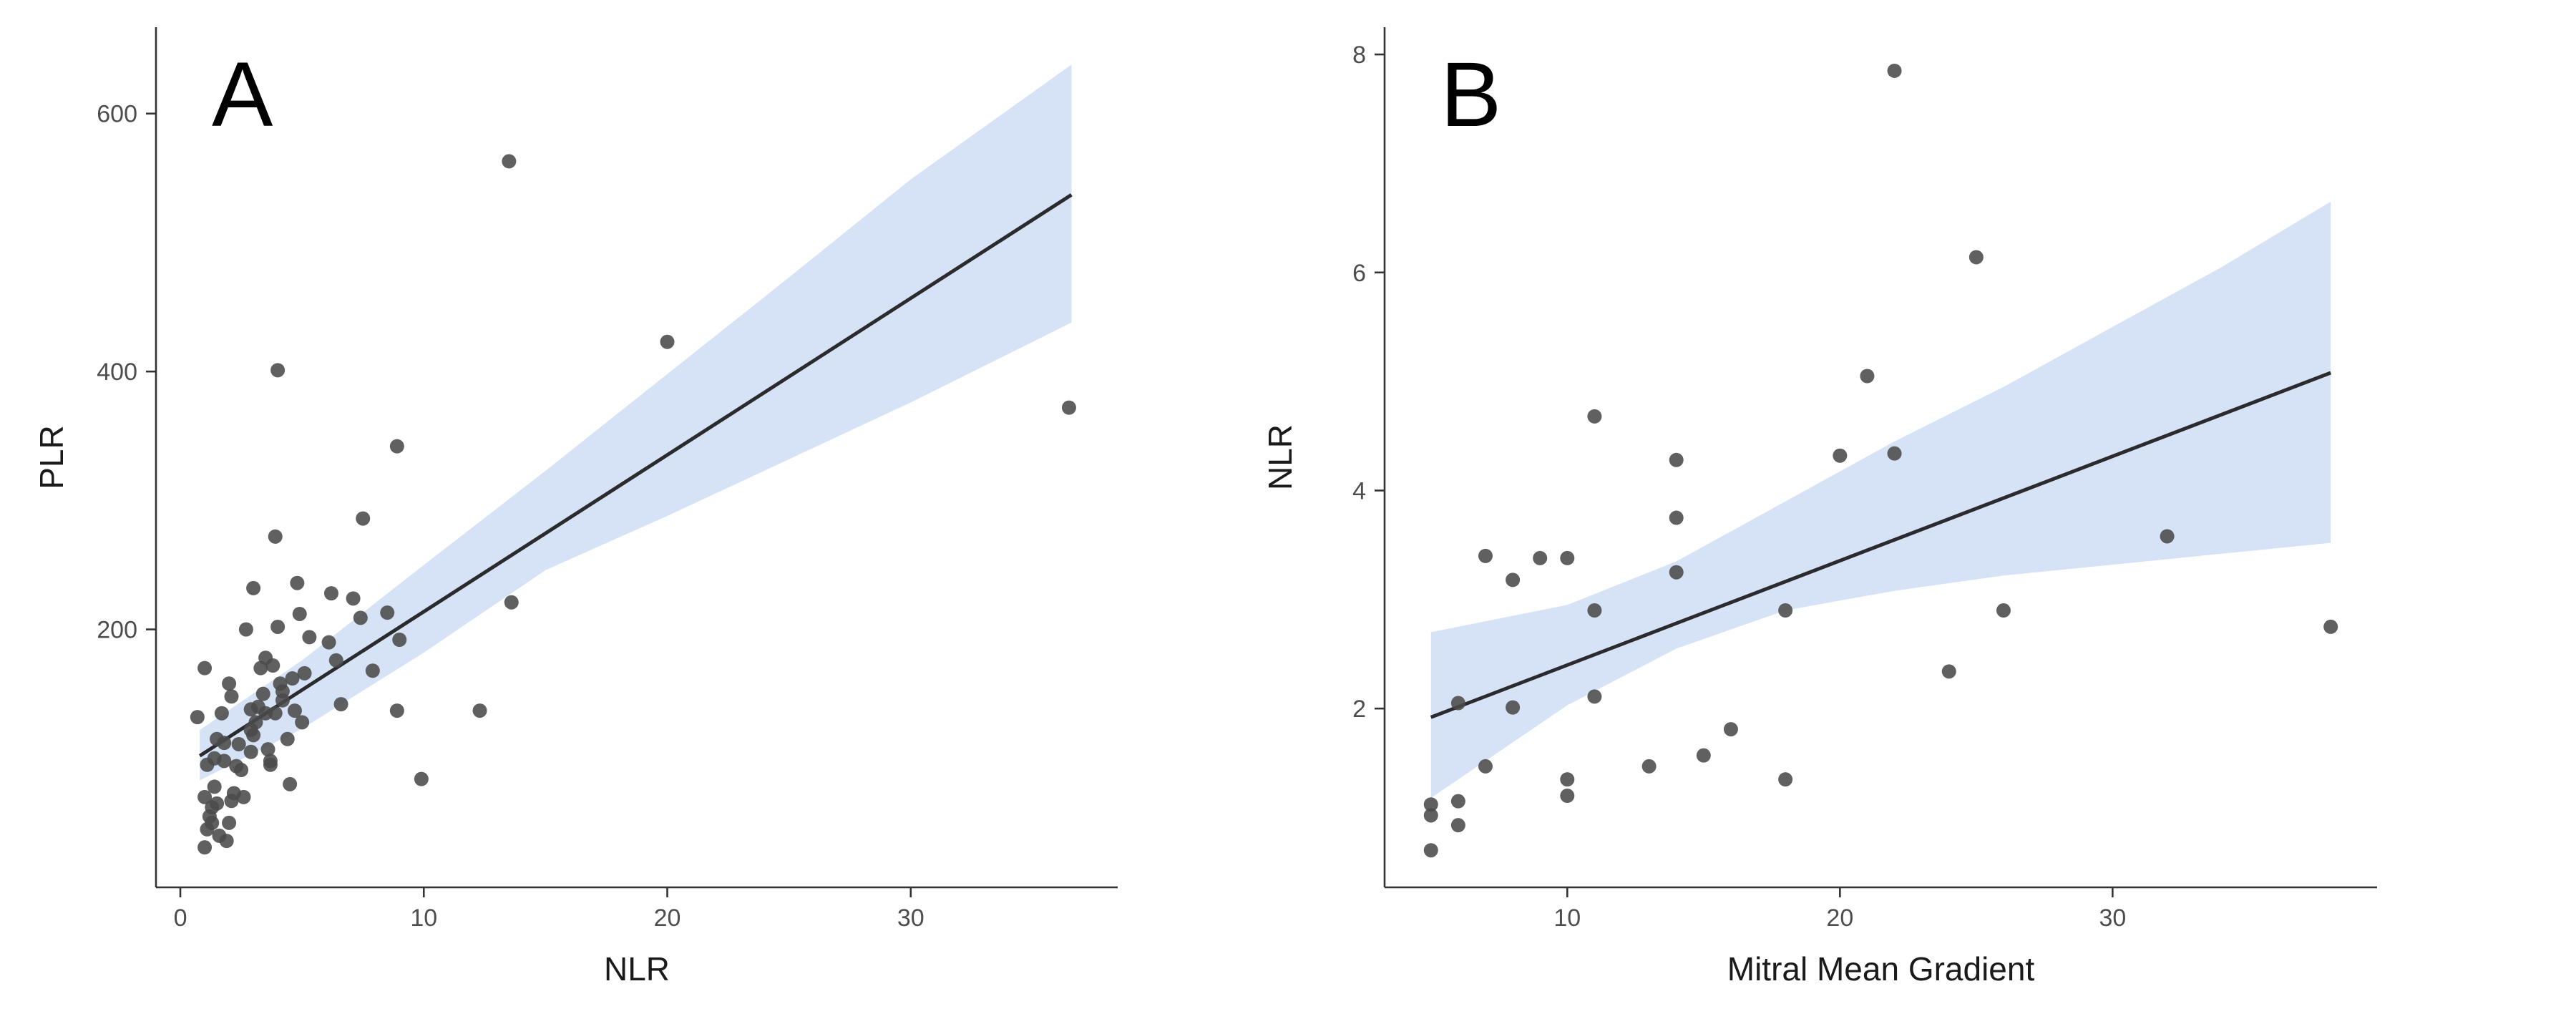 Image resolution: width=2576 pixels, height=1019 pixels. Describe the element at coordinates (1470, 95) in the screenshot. I see `panel-label: B` at that location.